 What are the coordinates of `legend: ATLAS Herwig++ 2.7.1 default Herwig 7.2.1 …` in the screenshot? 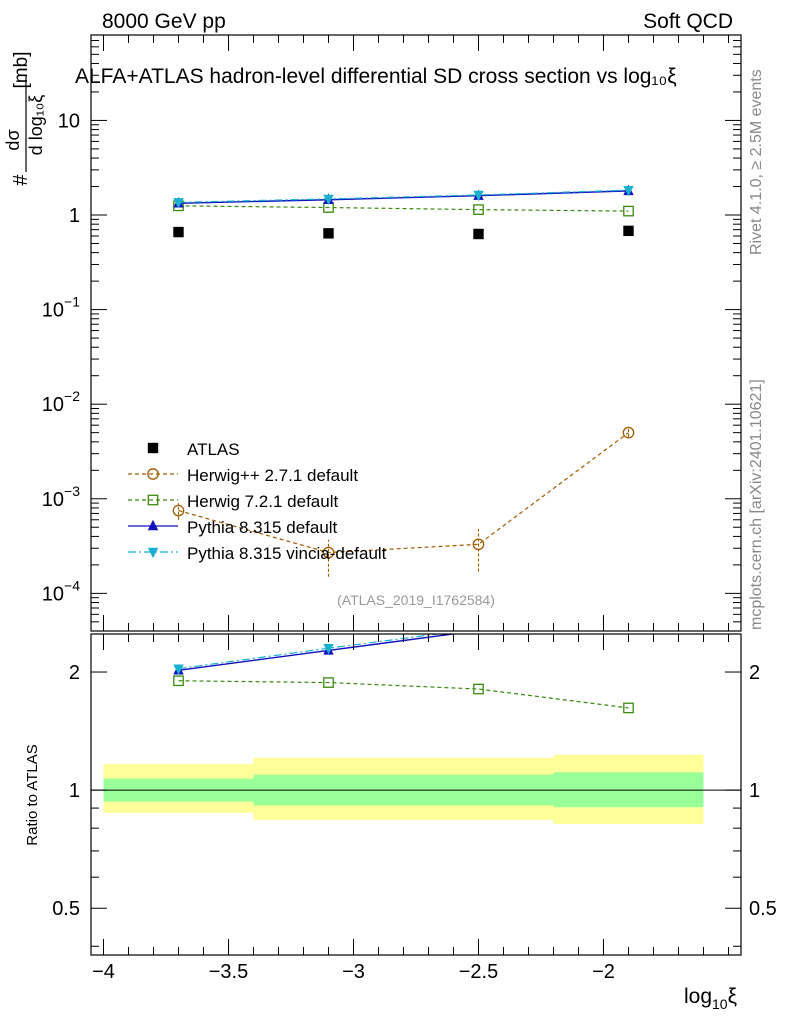 It's located at (257, 501).